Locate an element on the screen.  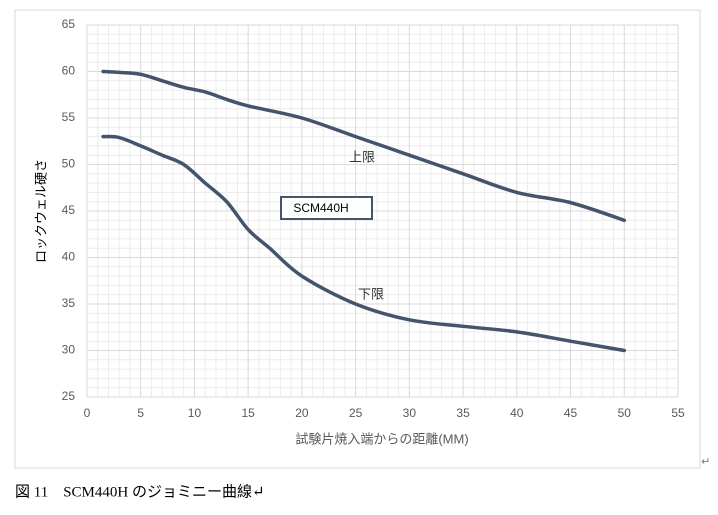
annotation-box is located at coordinates (326, 208).